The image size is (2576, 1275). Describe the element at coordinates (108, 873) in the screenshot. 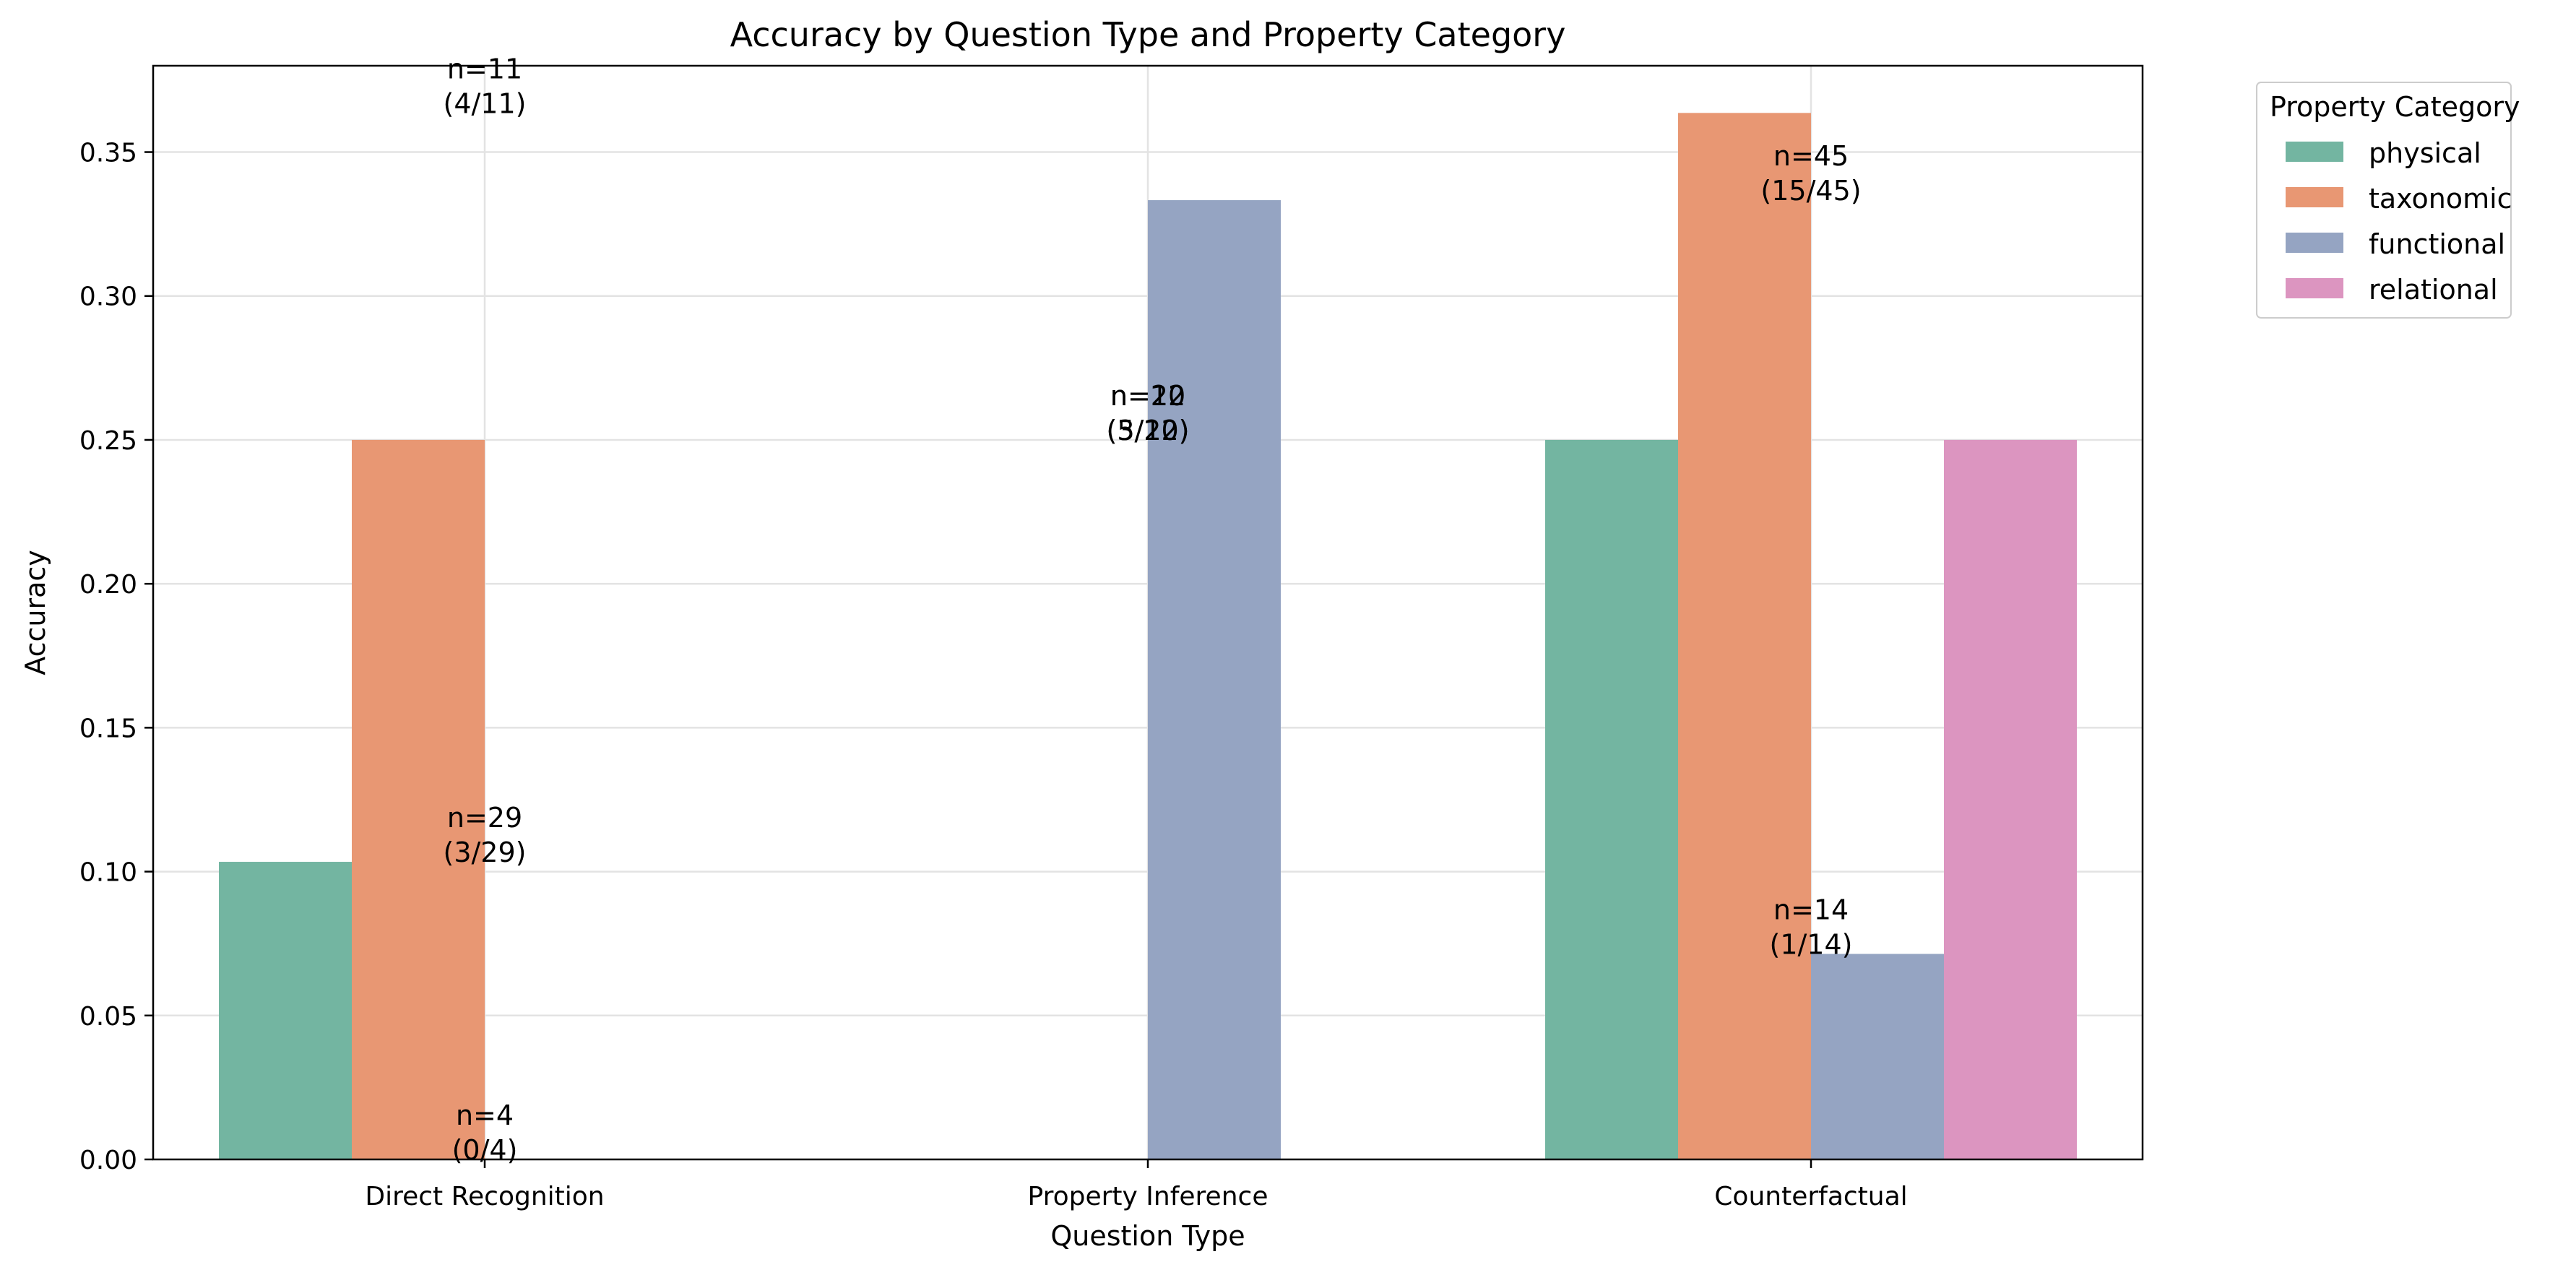

I see `y-tick-label: 0.10` at that location.